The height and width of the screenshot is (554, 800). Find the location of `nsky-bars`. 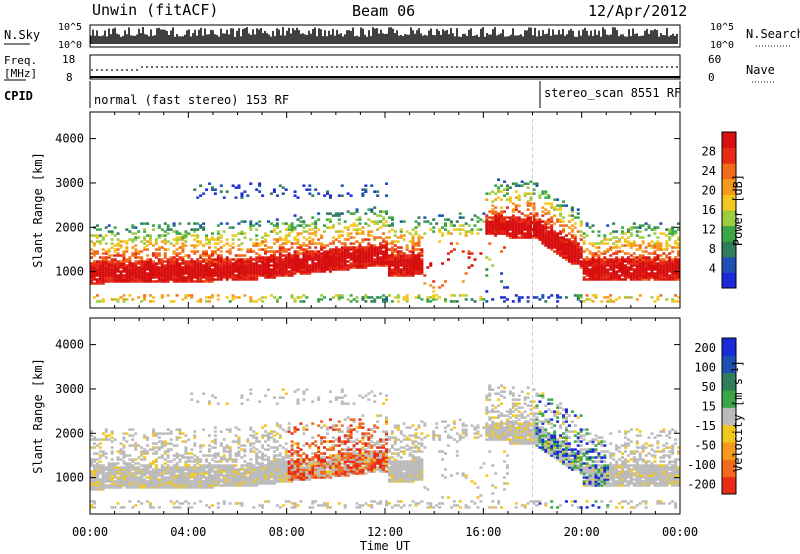

nsky-bars is located at coordinates (384, 35).